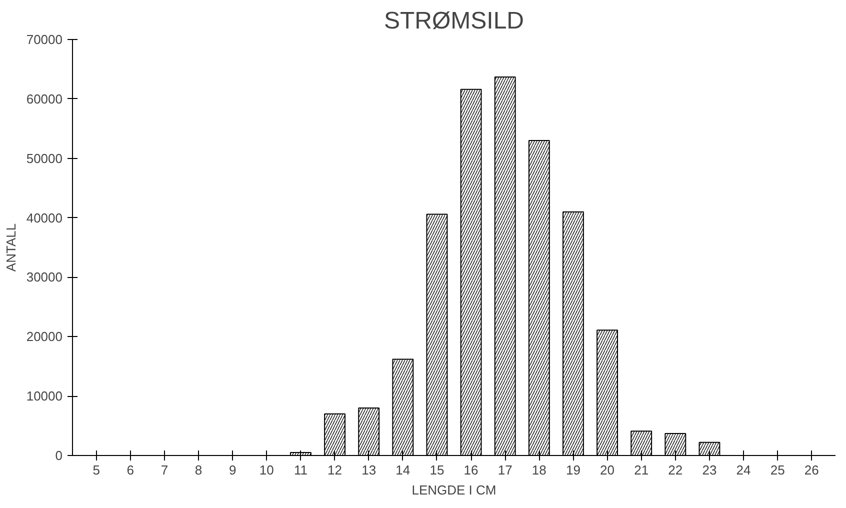  Describe the element at coordinates (59, 455) in the screenshot. I see `y-tick-label: 0` at that location.